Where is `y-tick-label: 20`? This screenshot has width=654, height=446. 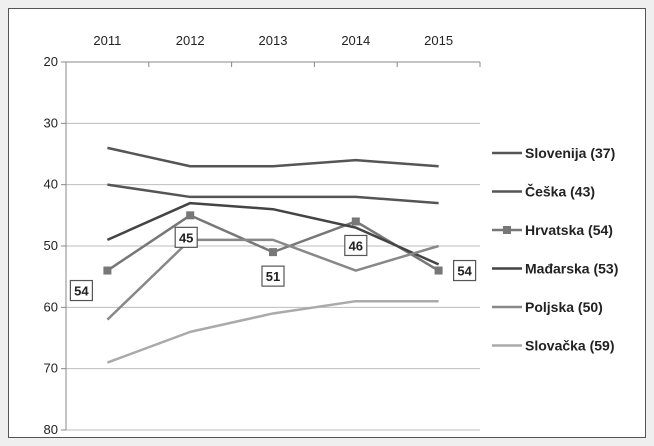 y-tick-label: 20 is located at coordinates (51, 61).